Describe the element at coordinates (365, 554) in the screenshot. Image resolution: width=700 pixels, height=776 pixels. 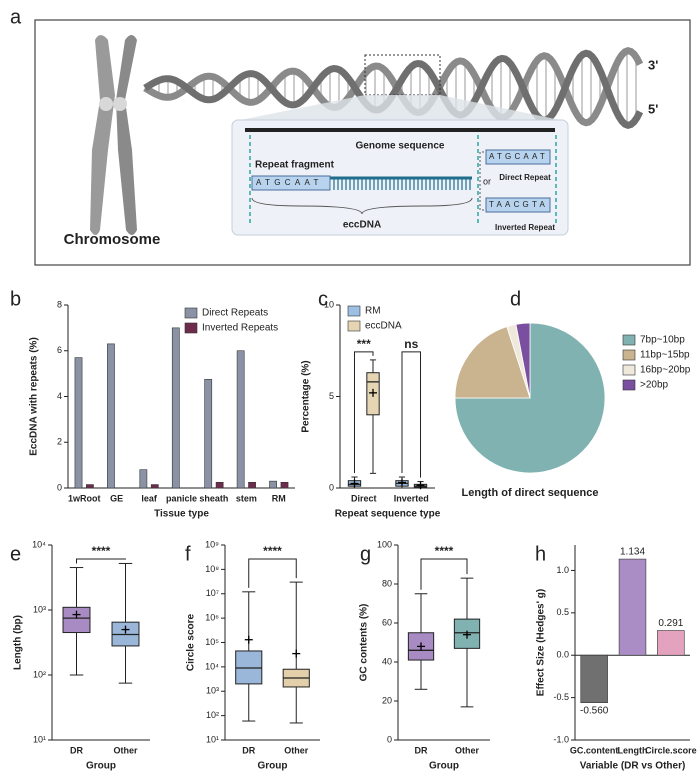
I see `panel-label: g` at that location.